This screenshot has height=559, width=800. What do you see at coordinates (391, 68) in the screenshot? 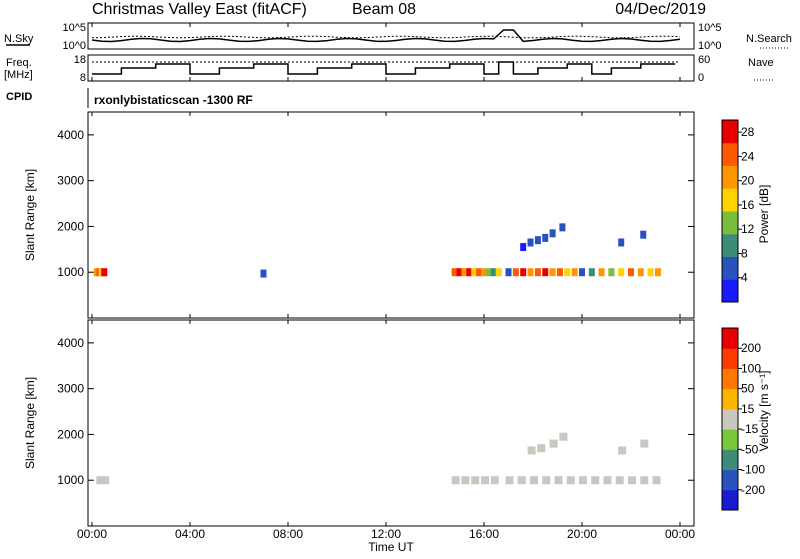
I see `freq-panel-frame` at bounding box center [391, 68].